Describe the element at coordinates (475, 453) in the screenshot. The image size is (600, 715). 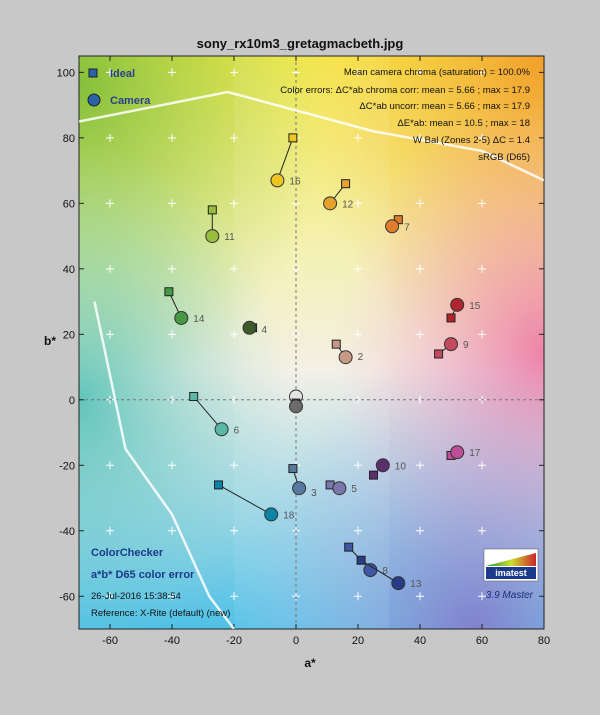
I see `patch-label: 17` at that location.